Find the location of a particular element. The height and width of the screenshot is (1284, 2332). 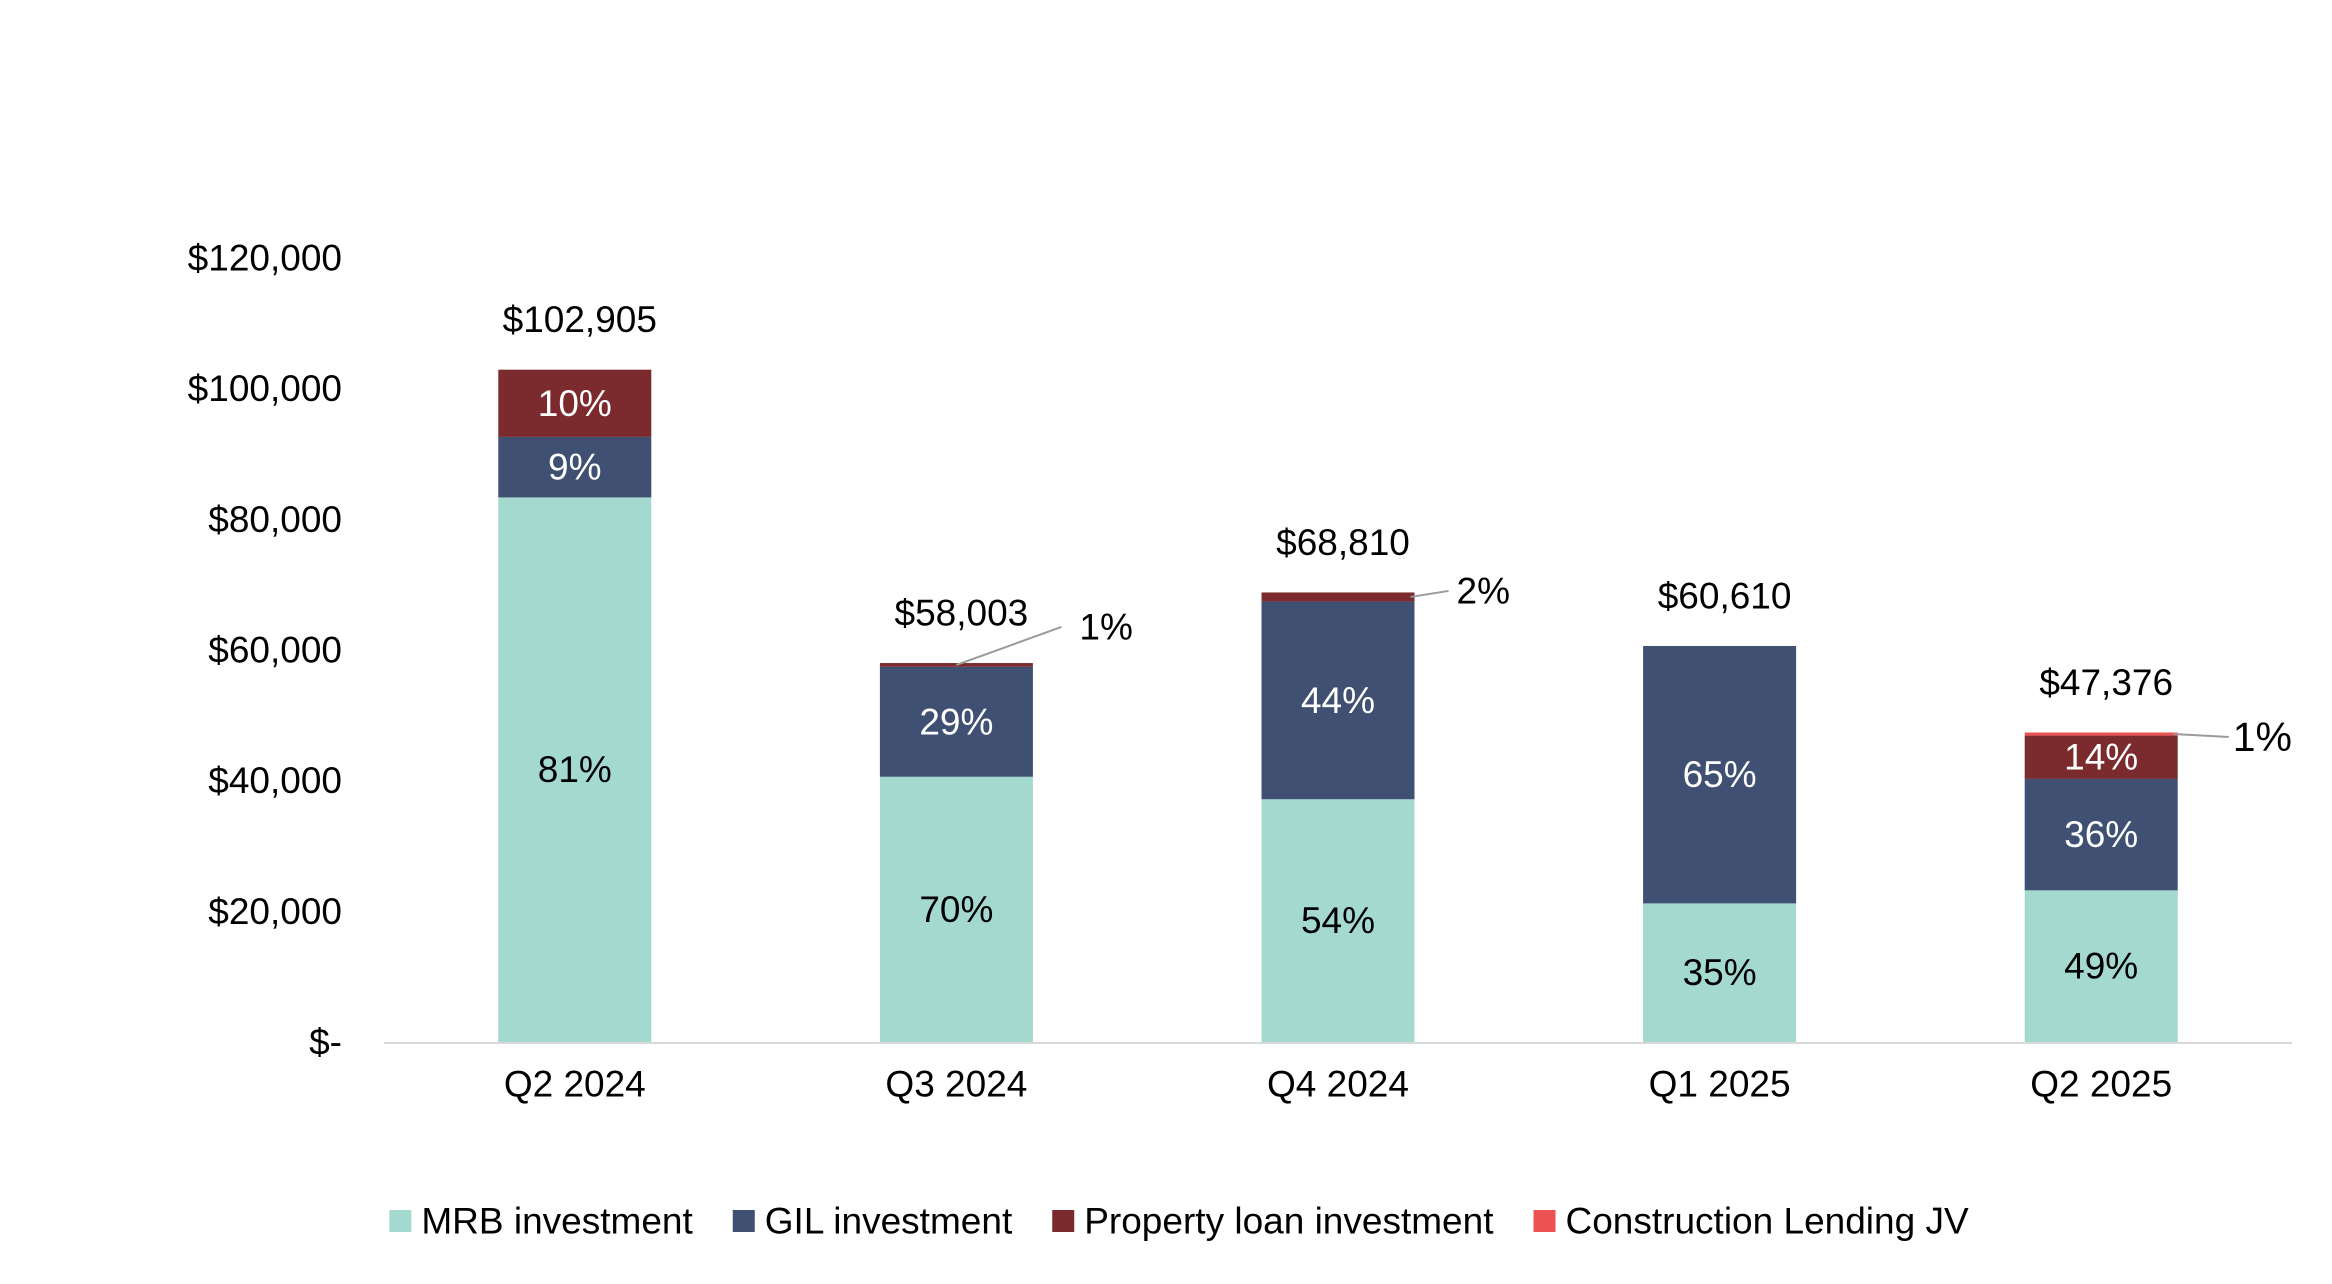

data-label: 65% is located at coordinates (1720, 774).